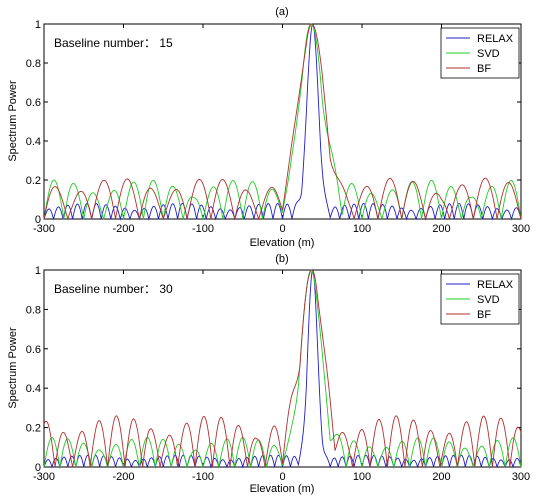 The image size is (550, 503). I want to click on baseline-annotation: Baseline number： 15, so click(113, 43).